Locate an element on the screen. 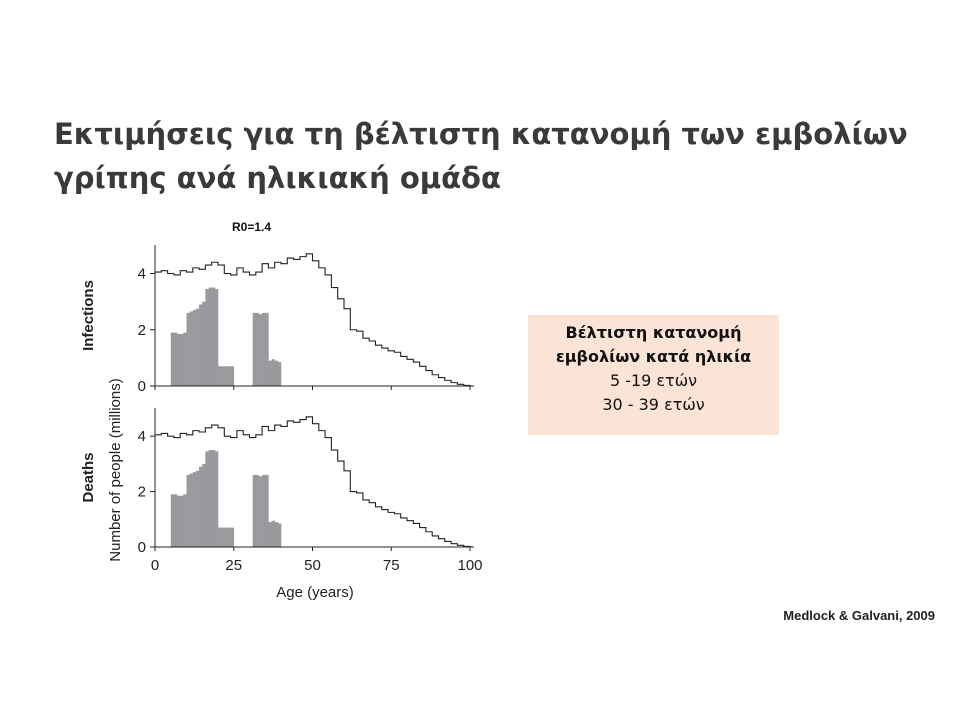 The width and height of the screenshot is (960, 720). x-axis-label: Age (years) is located at coordinates (315, 592).